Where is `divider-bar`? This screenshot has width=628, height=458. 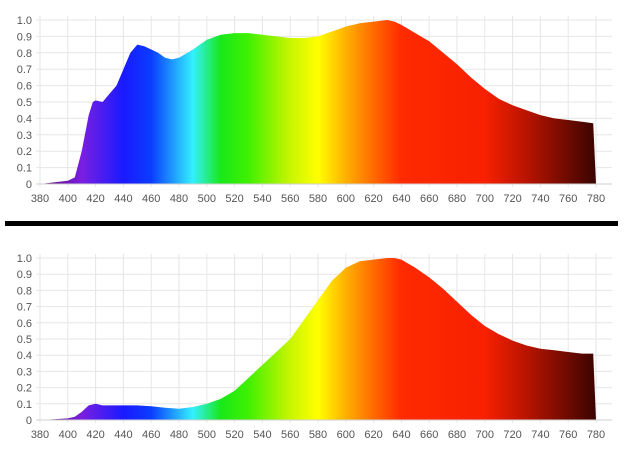 divider-bar is located at coordinates (311, 223).